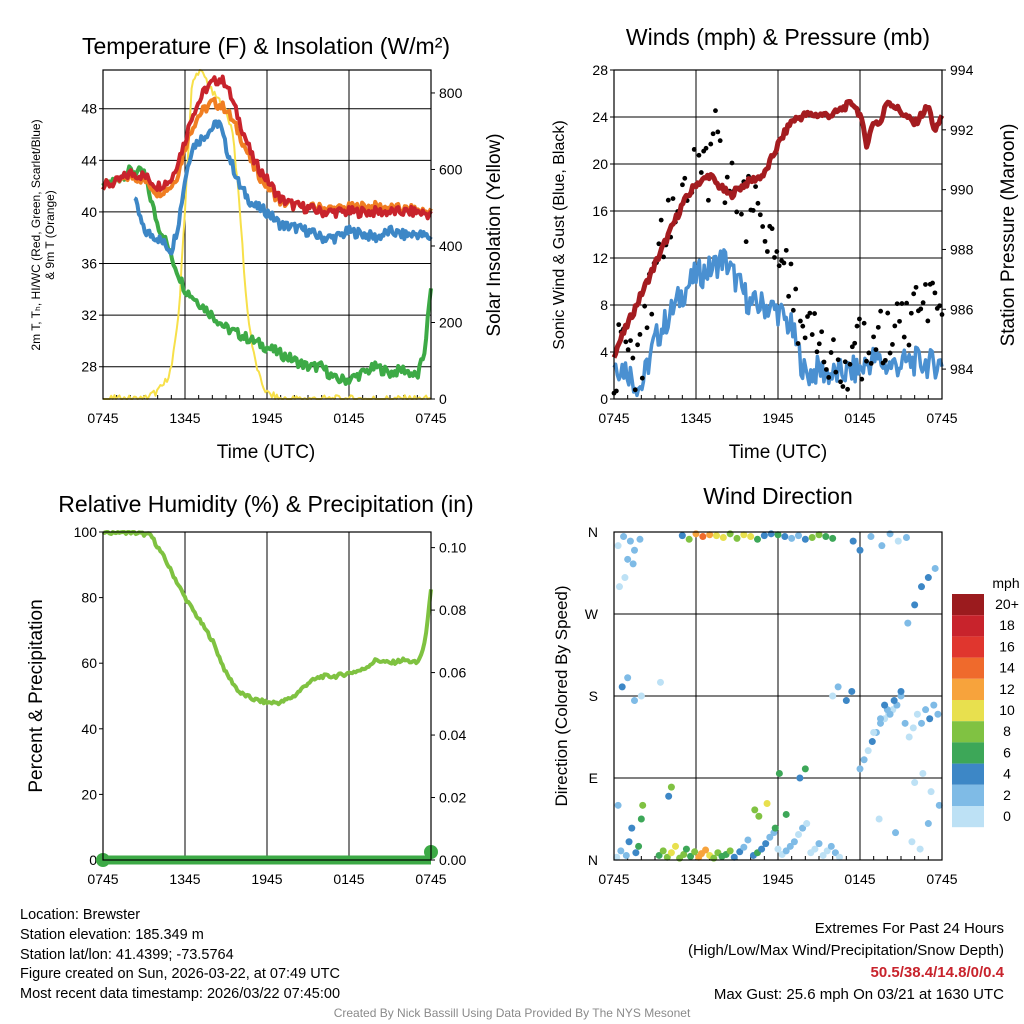  I want to click on y-tick-label: 0.08, so click(452, 610).